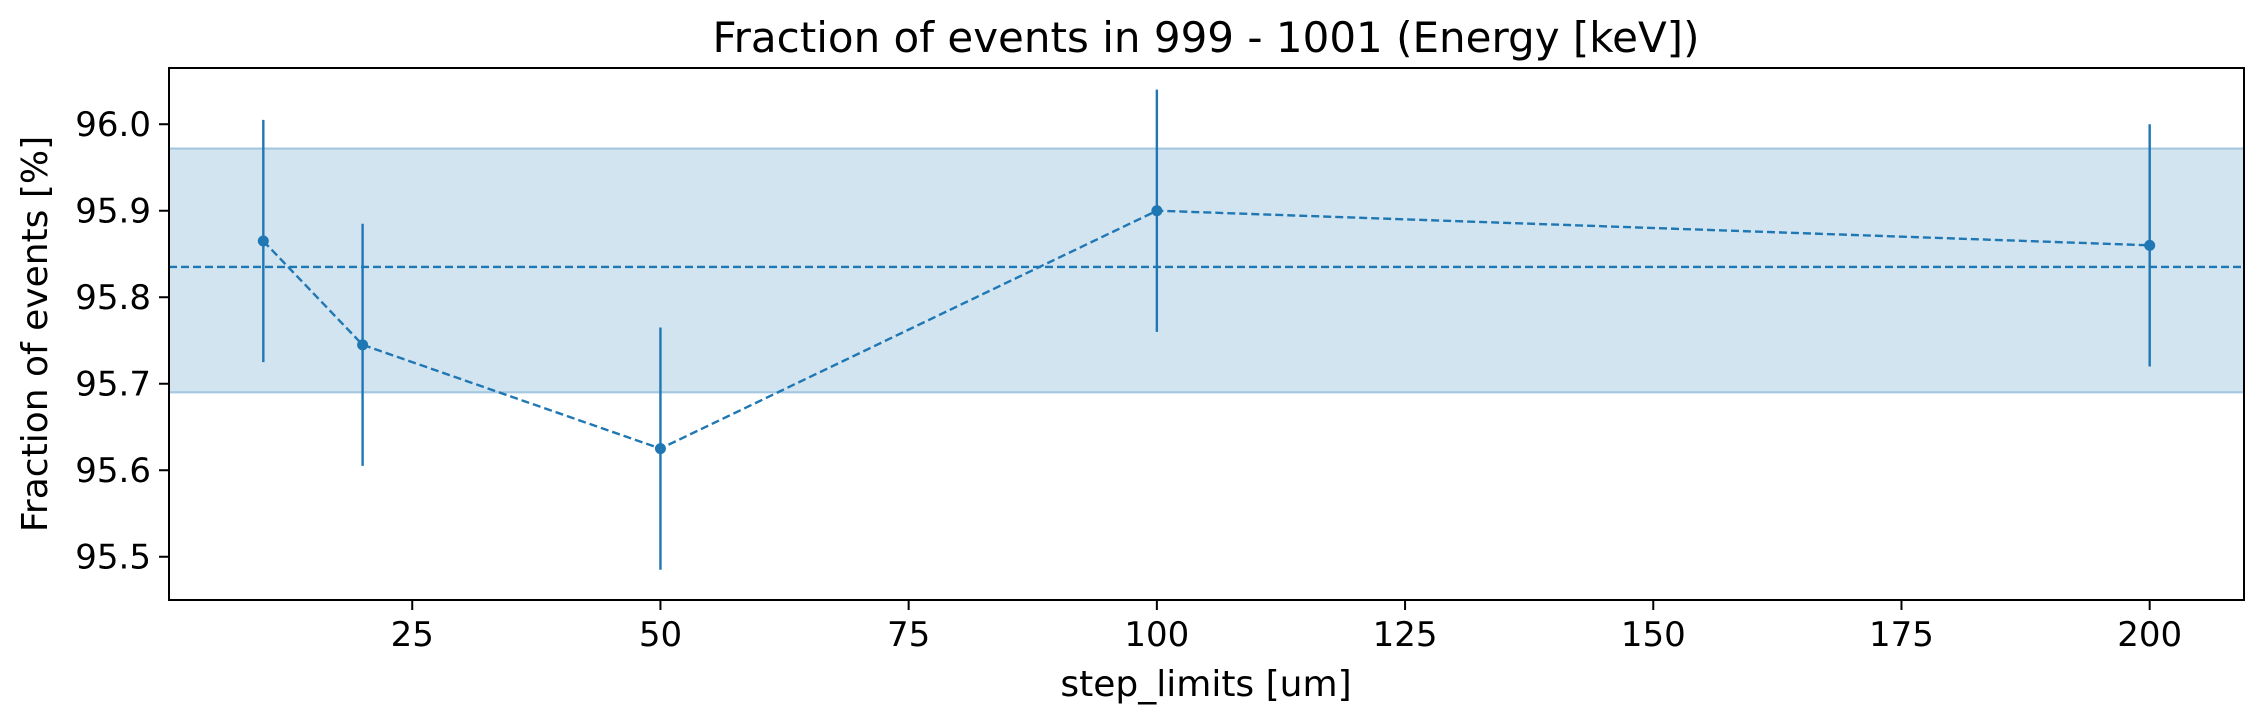 The image size is (2261, 725). Describe the element at coordinates (113, 298) in the screenshot. I see `y-tick-label: 95.8` at that location.